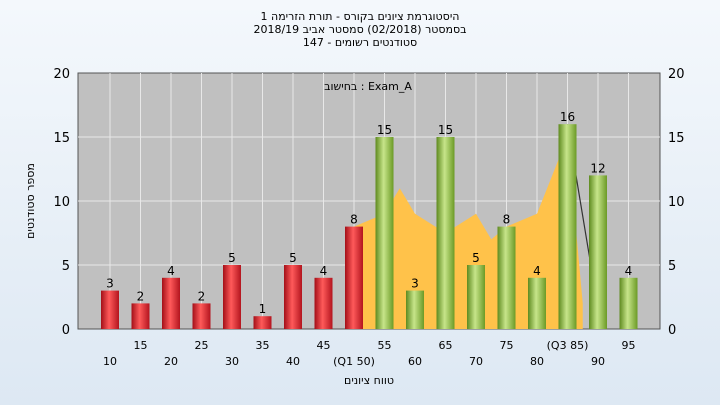 The width and height of the screenshot is (720, 405). What do you see at coordinates (629, 345) in the screenshot?
I see `x-tick-label: 95` at bounding box center [629, 345].